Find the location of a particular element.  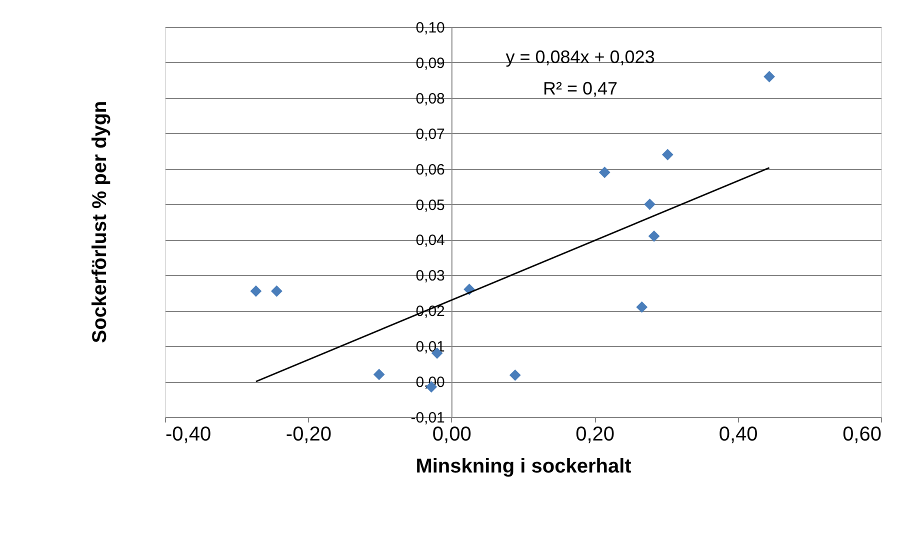

y-tick-label: 0,10 is located at coordinates (430, 28).